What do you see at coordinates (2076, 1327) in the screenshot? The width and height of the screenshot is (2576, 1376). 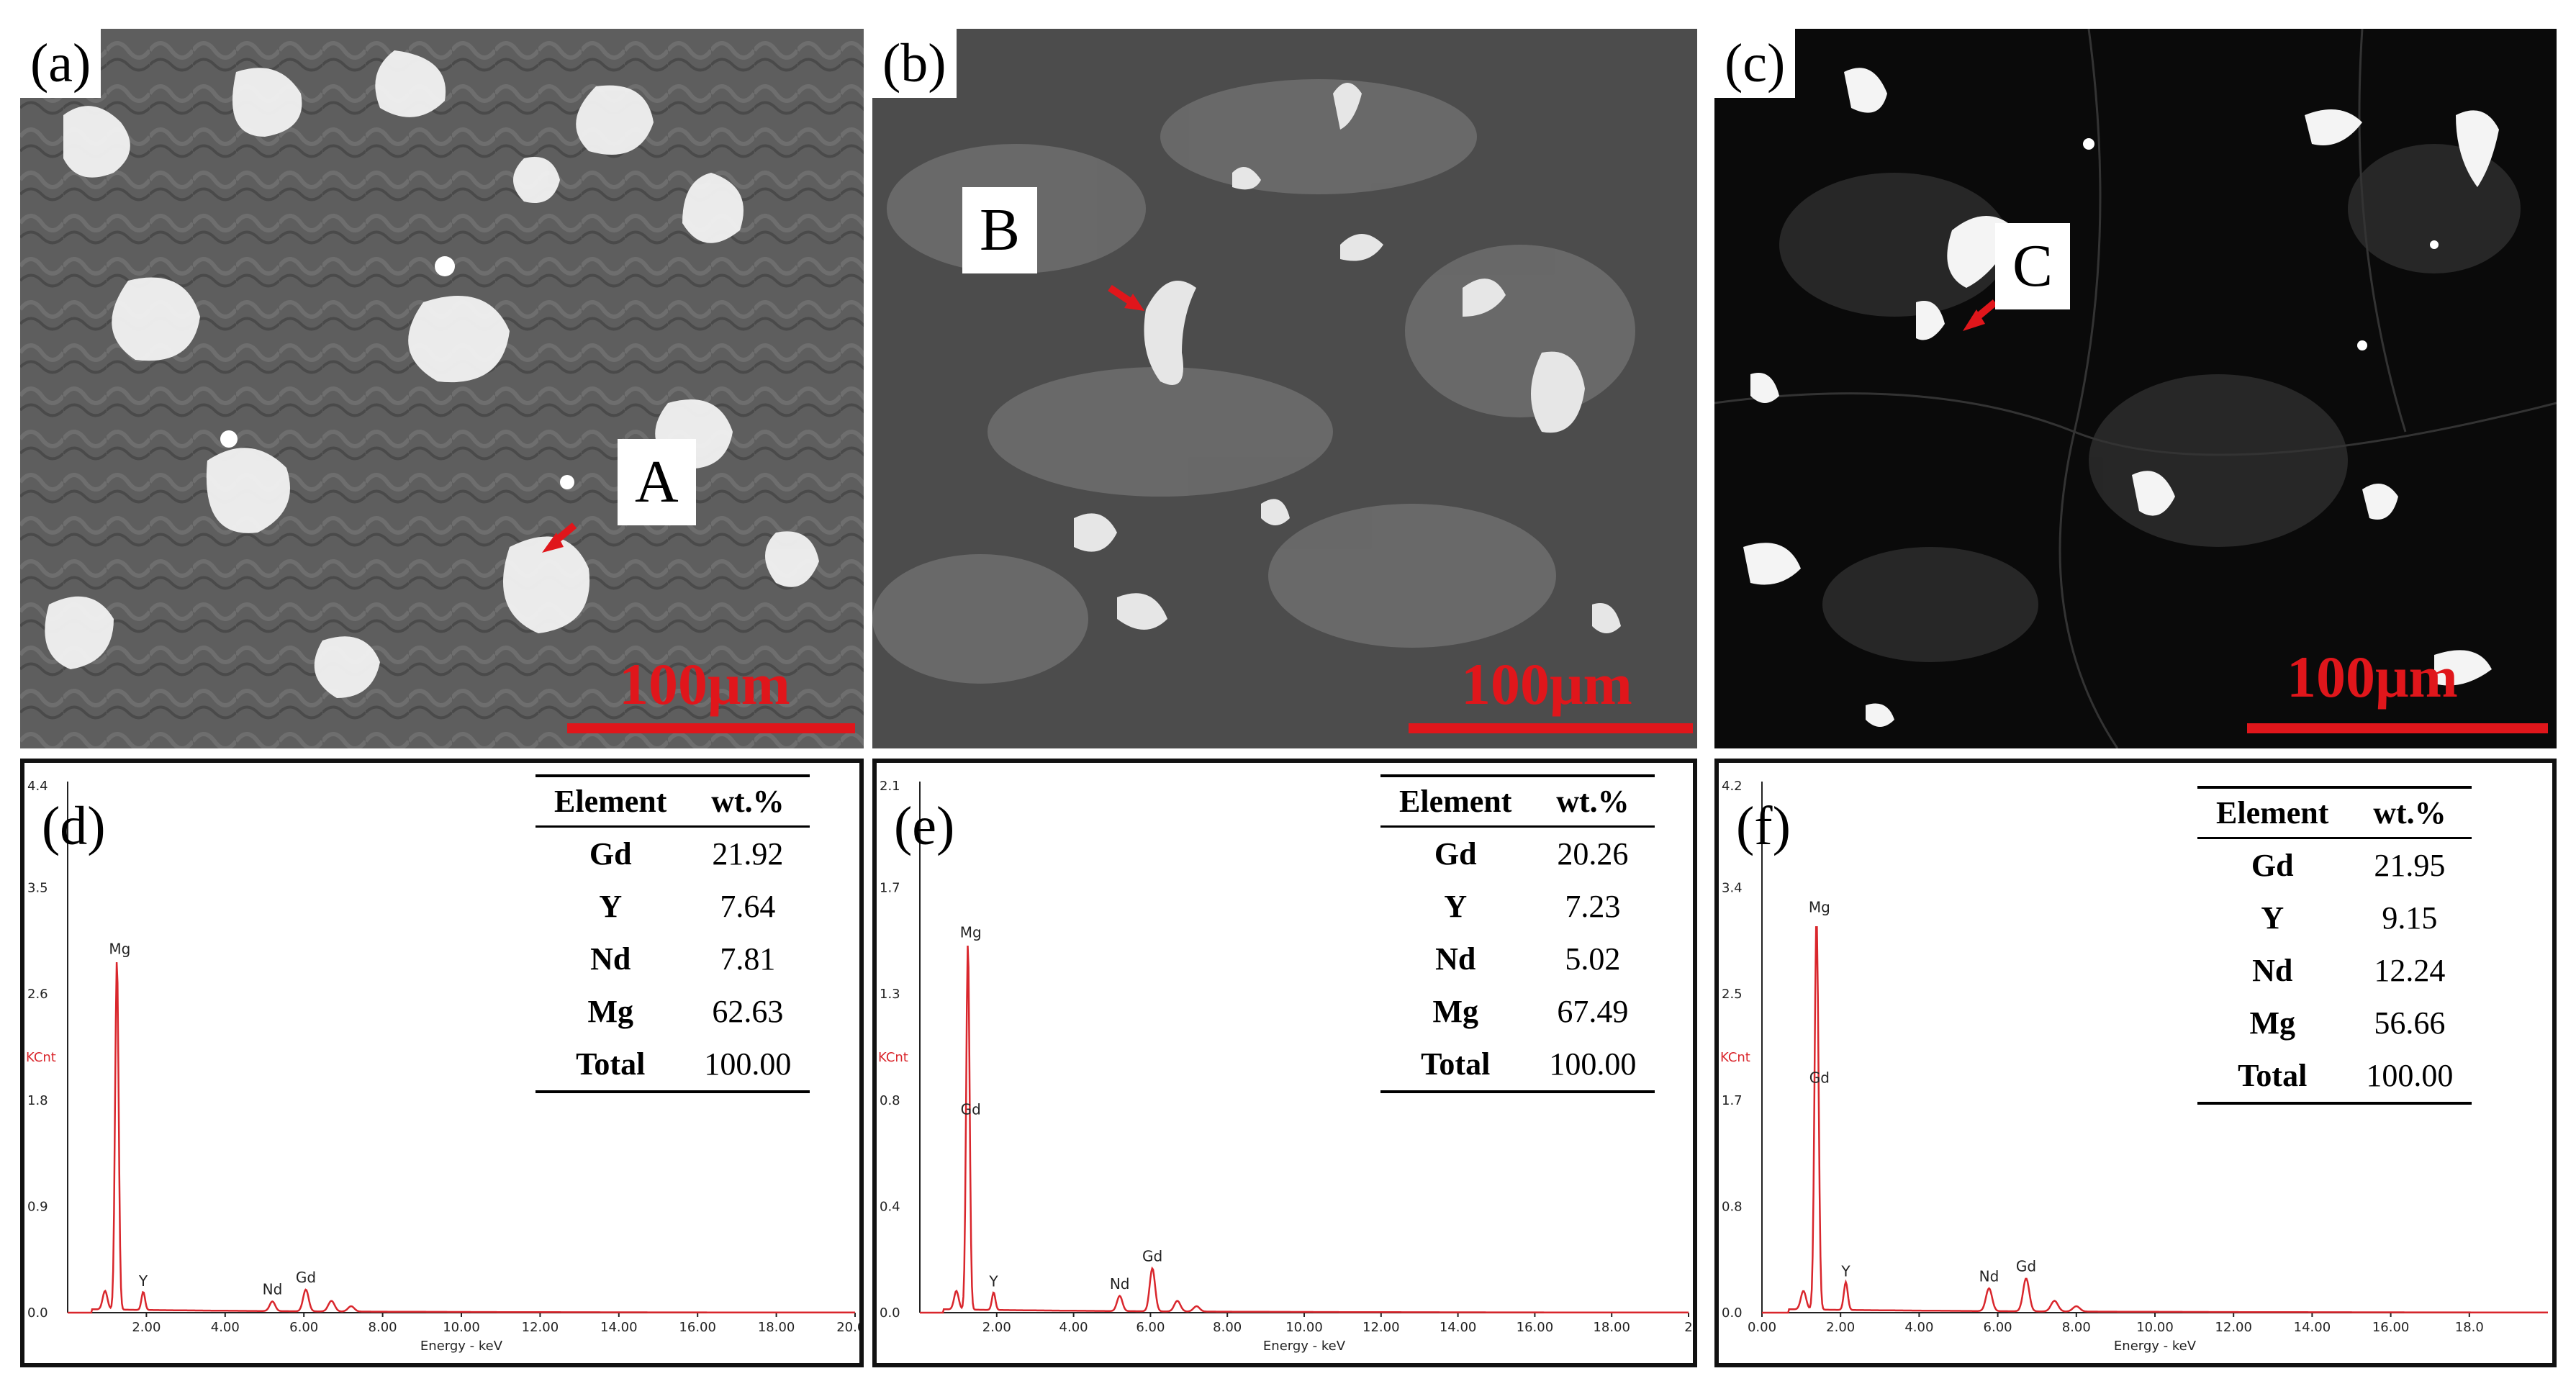 I see `x-tick-label: 8.00` at bounding box center [2076, 1327].